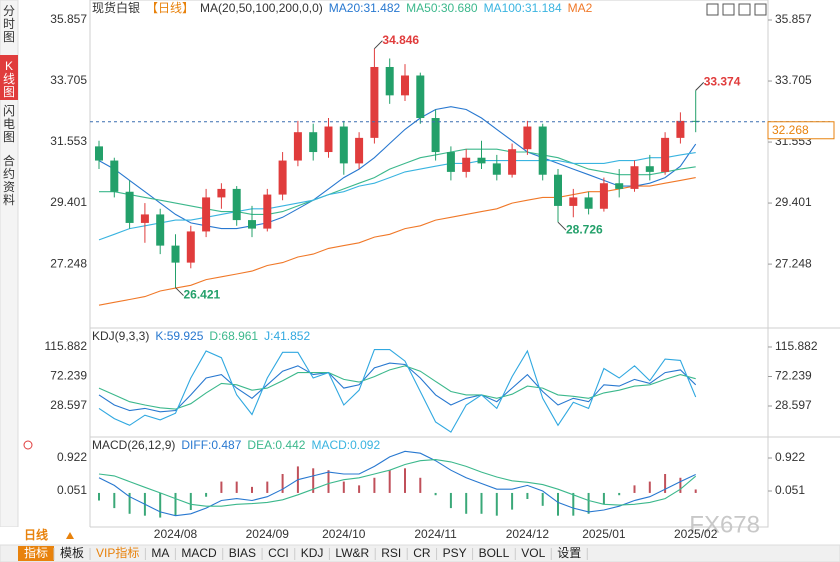 Image resolution: width=840 pixels, height=562 pixels. What do you see at coordinates (66, 346) in the screenshot?
I see `y-tick-label: 115.882` at bounding box center [66, 346].